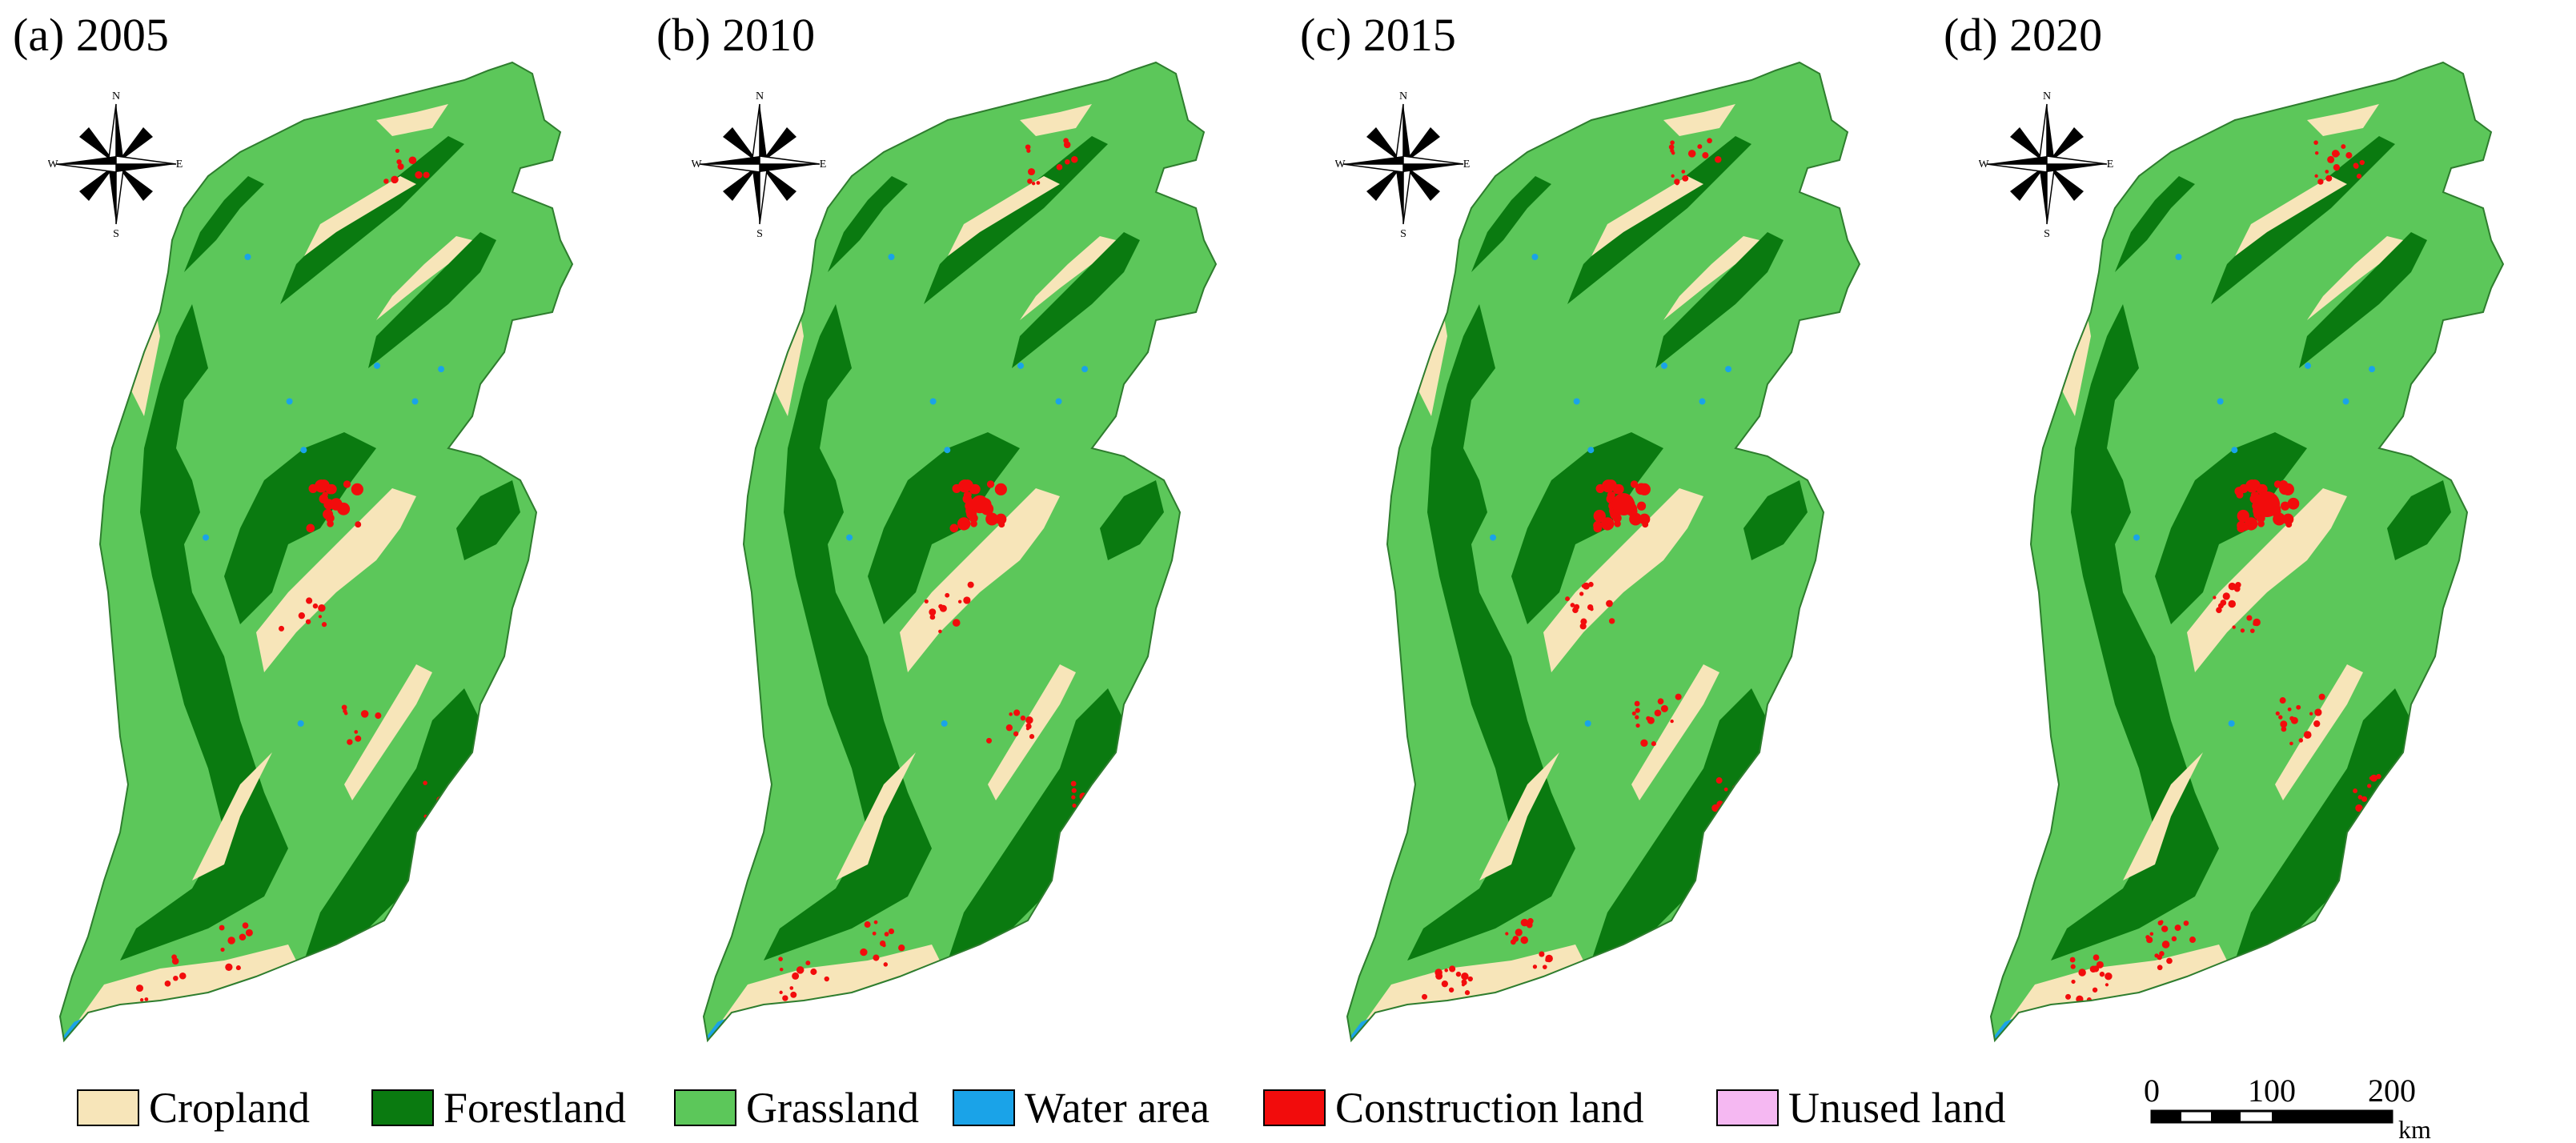 The image size is (2576, 1143). Describe the element at coordinates (736, 35) in the screenshot. I see `panel-title: (b) 2010` at that location.